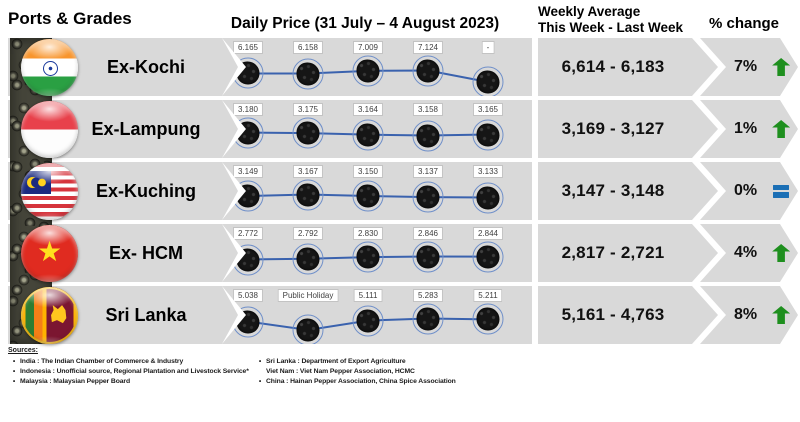 This screenshot has height=422, width=800. Describe the element at coordinates (746, 314) in the screenshot. I see `pct-change-value: 8%` at that location.